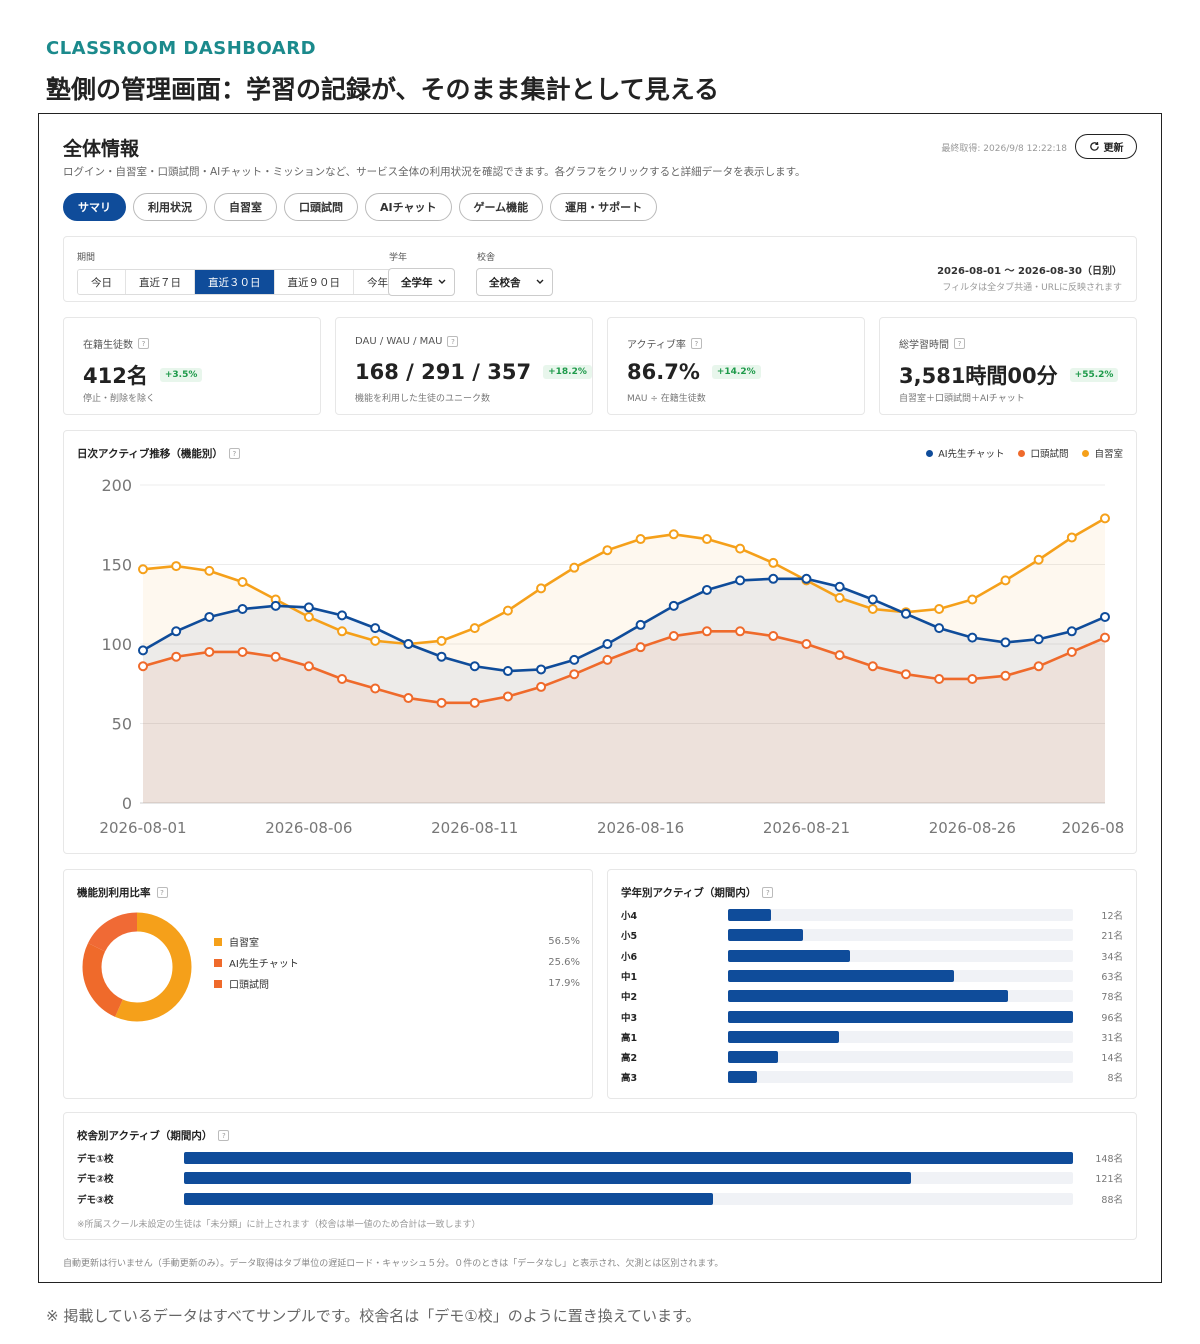 This screenshot has height=1344, width=1200. Describe the element at coordinates (1008, 366) in the screenshot. I see `kpi-card-study-time: 総学習時間? 3,581時間00分 +55.2% 自習室＋口頭試問＋AIチャット` at that location.